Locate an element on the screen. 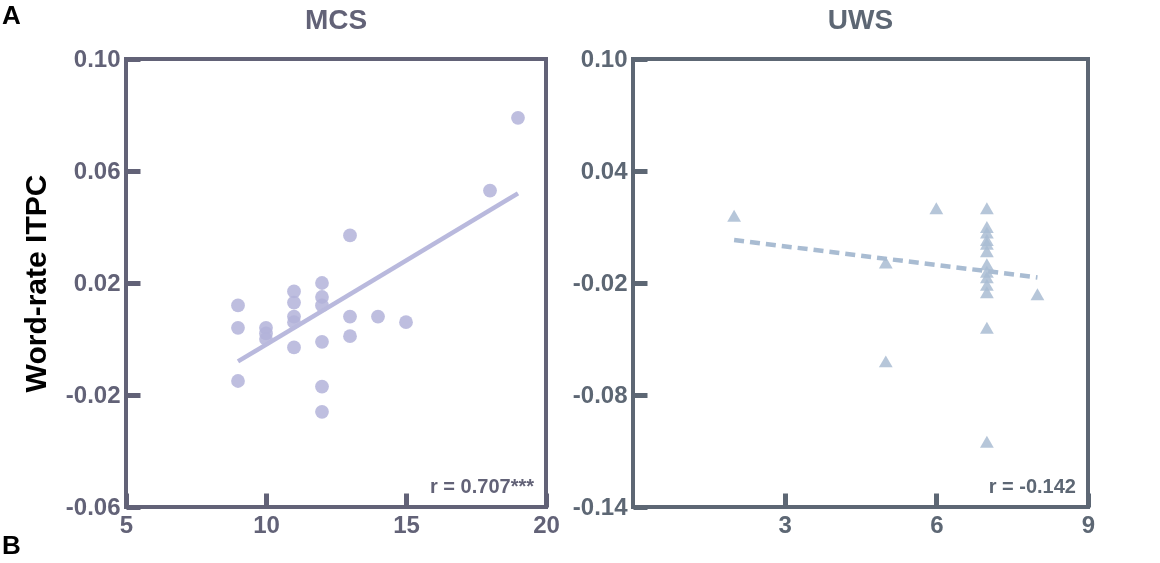 This screenshot has width=1160, height=563. annotation: r = -0.142 is located at coordinates (1032, 486).